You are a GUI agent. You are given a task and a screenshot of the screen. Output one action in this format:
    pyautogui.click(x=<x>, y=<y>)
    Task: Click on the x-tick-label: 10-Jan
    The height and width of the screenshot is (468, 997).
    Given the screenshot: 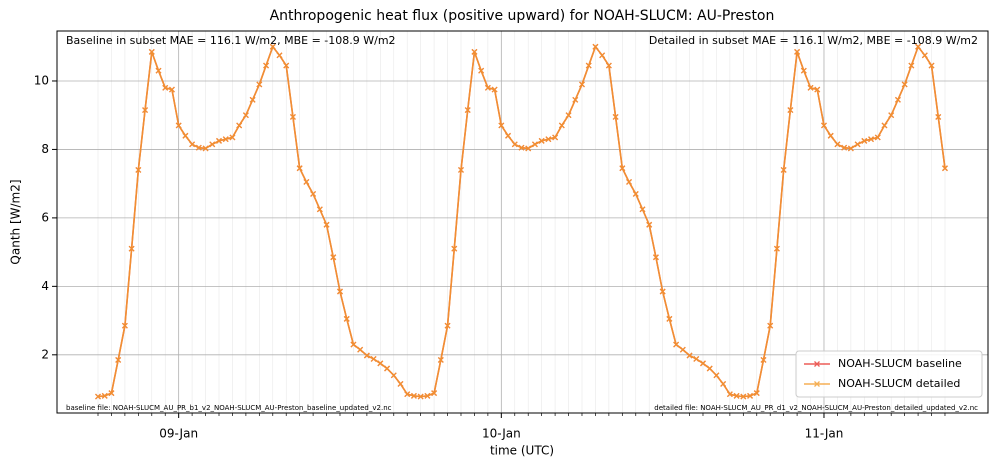 What is the action you would take?
    pyautogui.click(x=501, y=434)
    